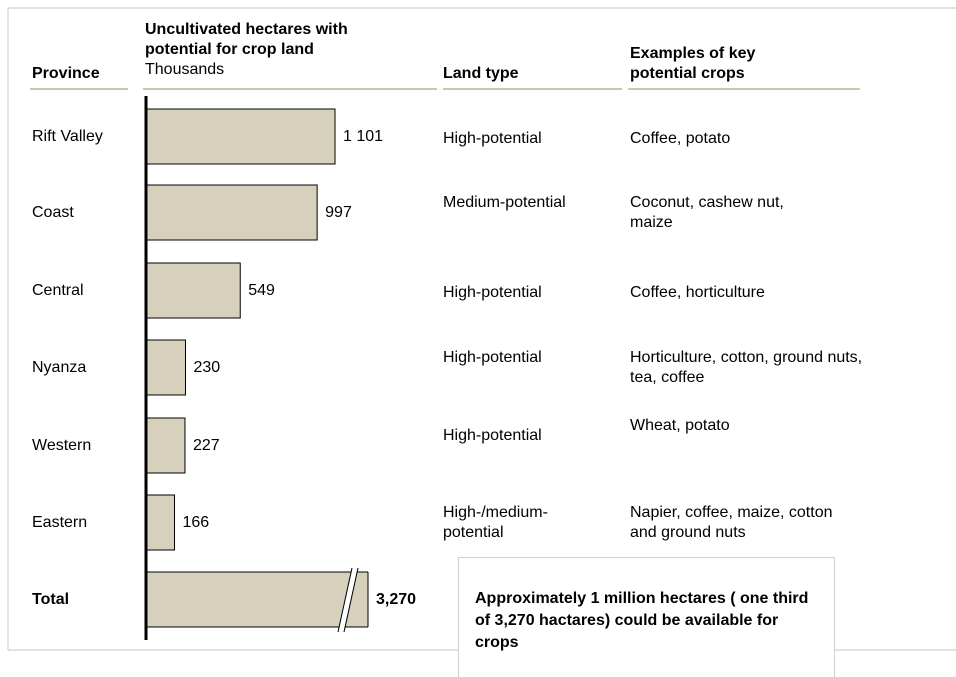 This screenshot has height=677, width=956. What do you see at coordinates (707, 212) in the screenshot?
I see `crops: Coconut, cashew nut, maize` at bounding box center [707, 212].